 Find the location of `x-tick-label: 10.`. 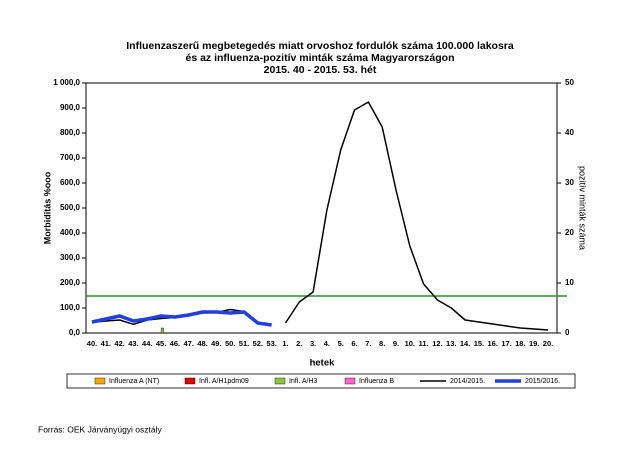

x-tick-label: 10. is located at coordinates (410, 343).